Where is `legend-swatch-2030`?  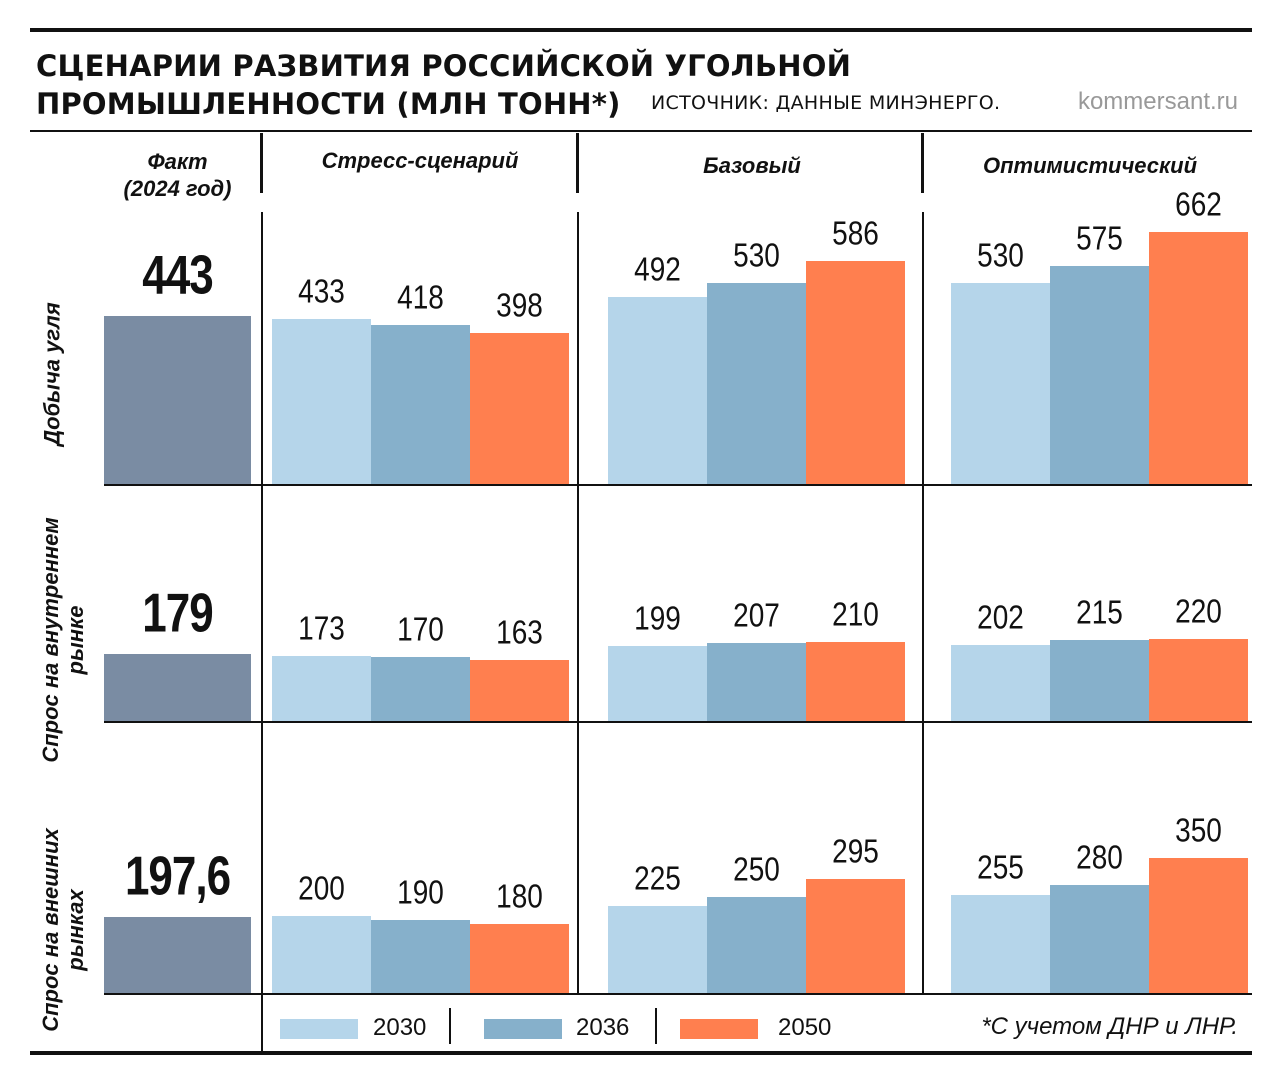
legend-swatch-2030 is located at coordinates (319, 1029).